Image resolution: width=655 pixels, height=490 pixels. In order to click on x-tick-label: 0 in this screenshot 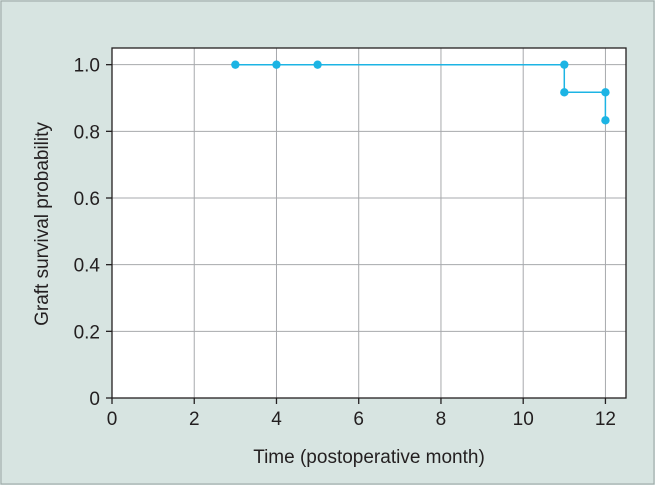, I will do `click(112, 419)`.